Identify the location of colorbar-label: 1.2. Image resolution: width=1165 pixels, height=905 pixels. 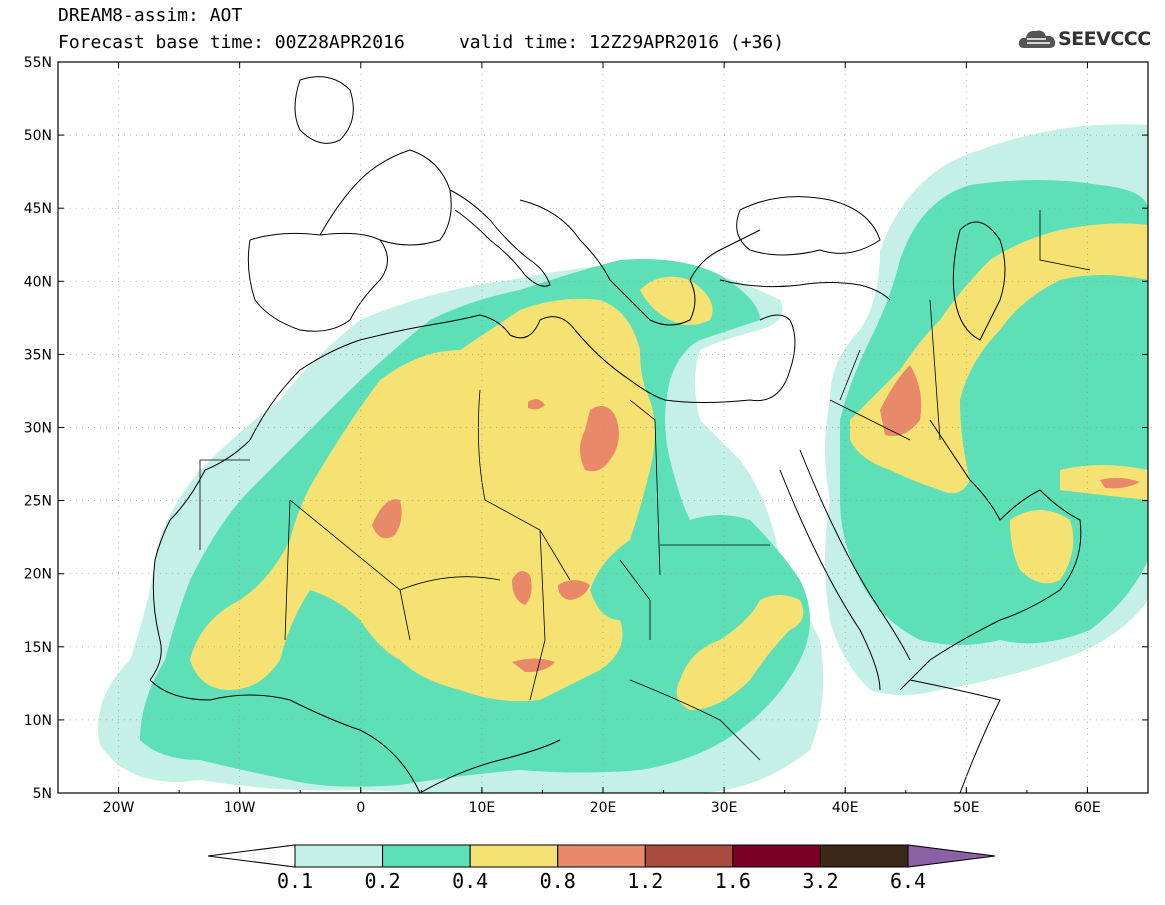
(645, 881).